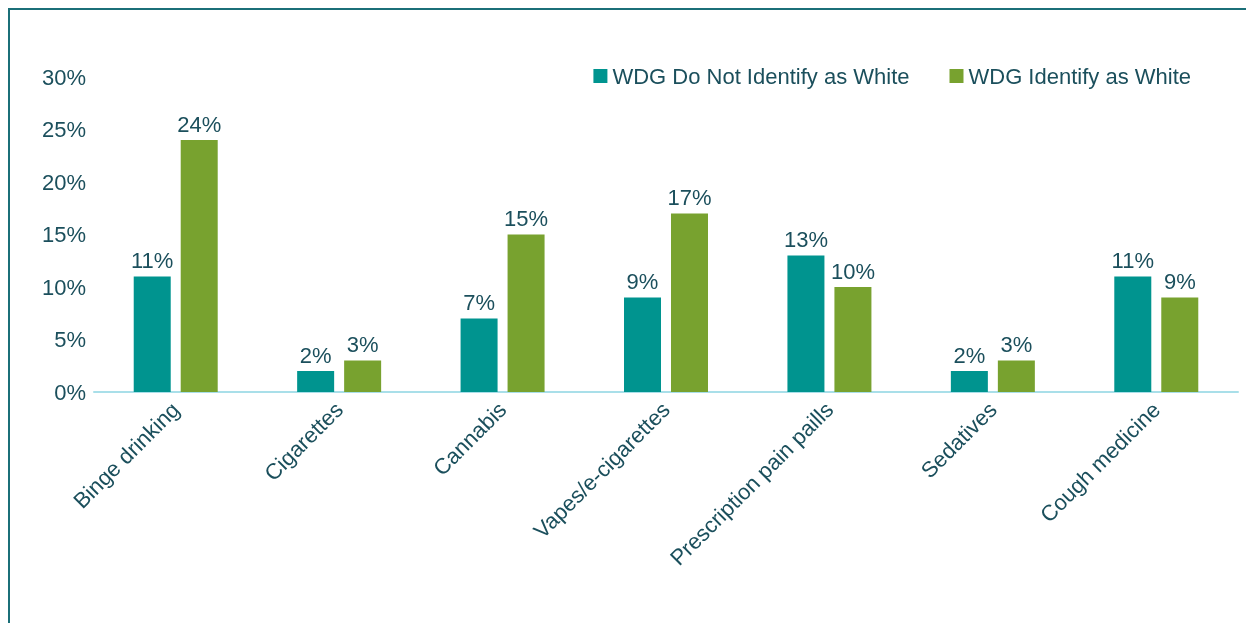 The height and width of the screenshot is (631, 1254). I want to click on y-tick-label: 5%, so click(70, 339).